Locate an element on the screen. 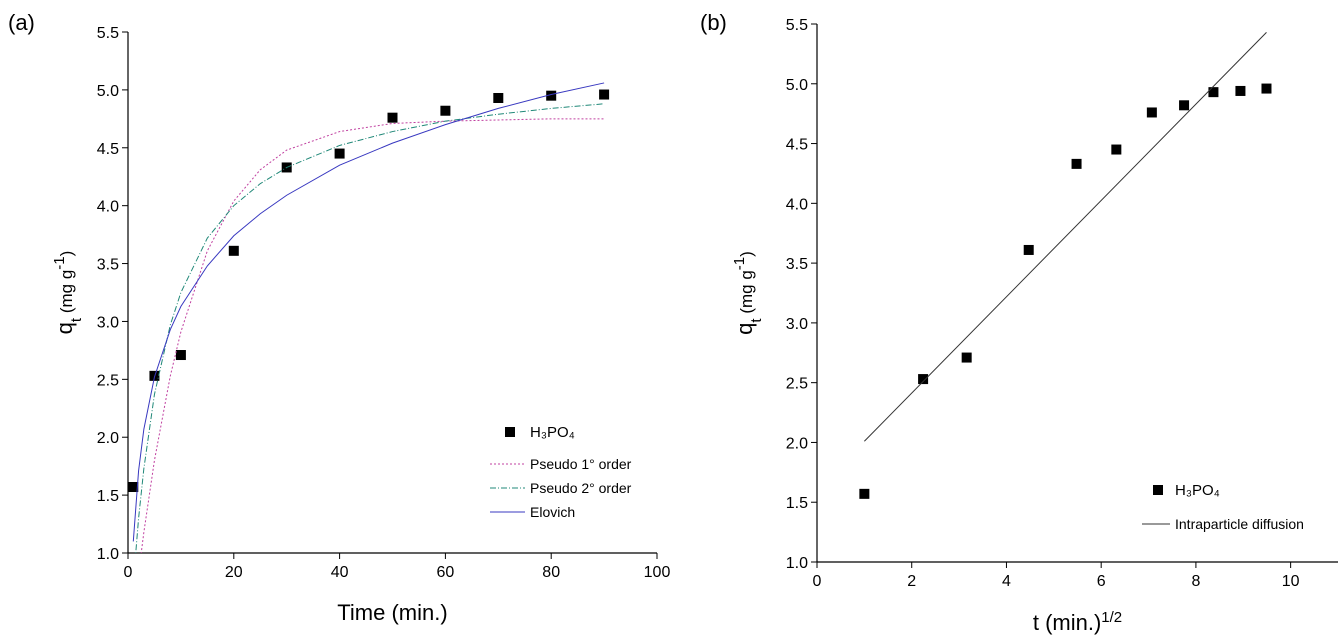 The width and height of the screenshot is (1338, 641). x-axis-label-part: t is located at coordinates (1036, 622).